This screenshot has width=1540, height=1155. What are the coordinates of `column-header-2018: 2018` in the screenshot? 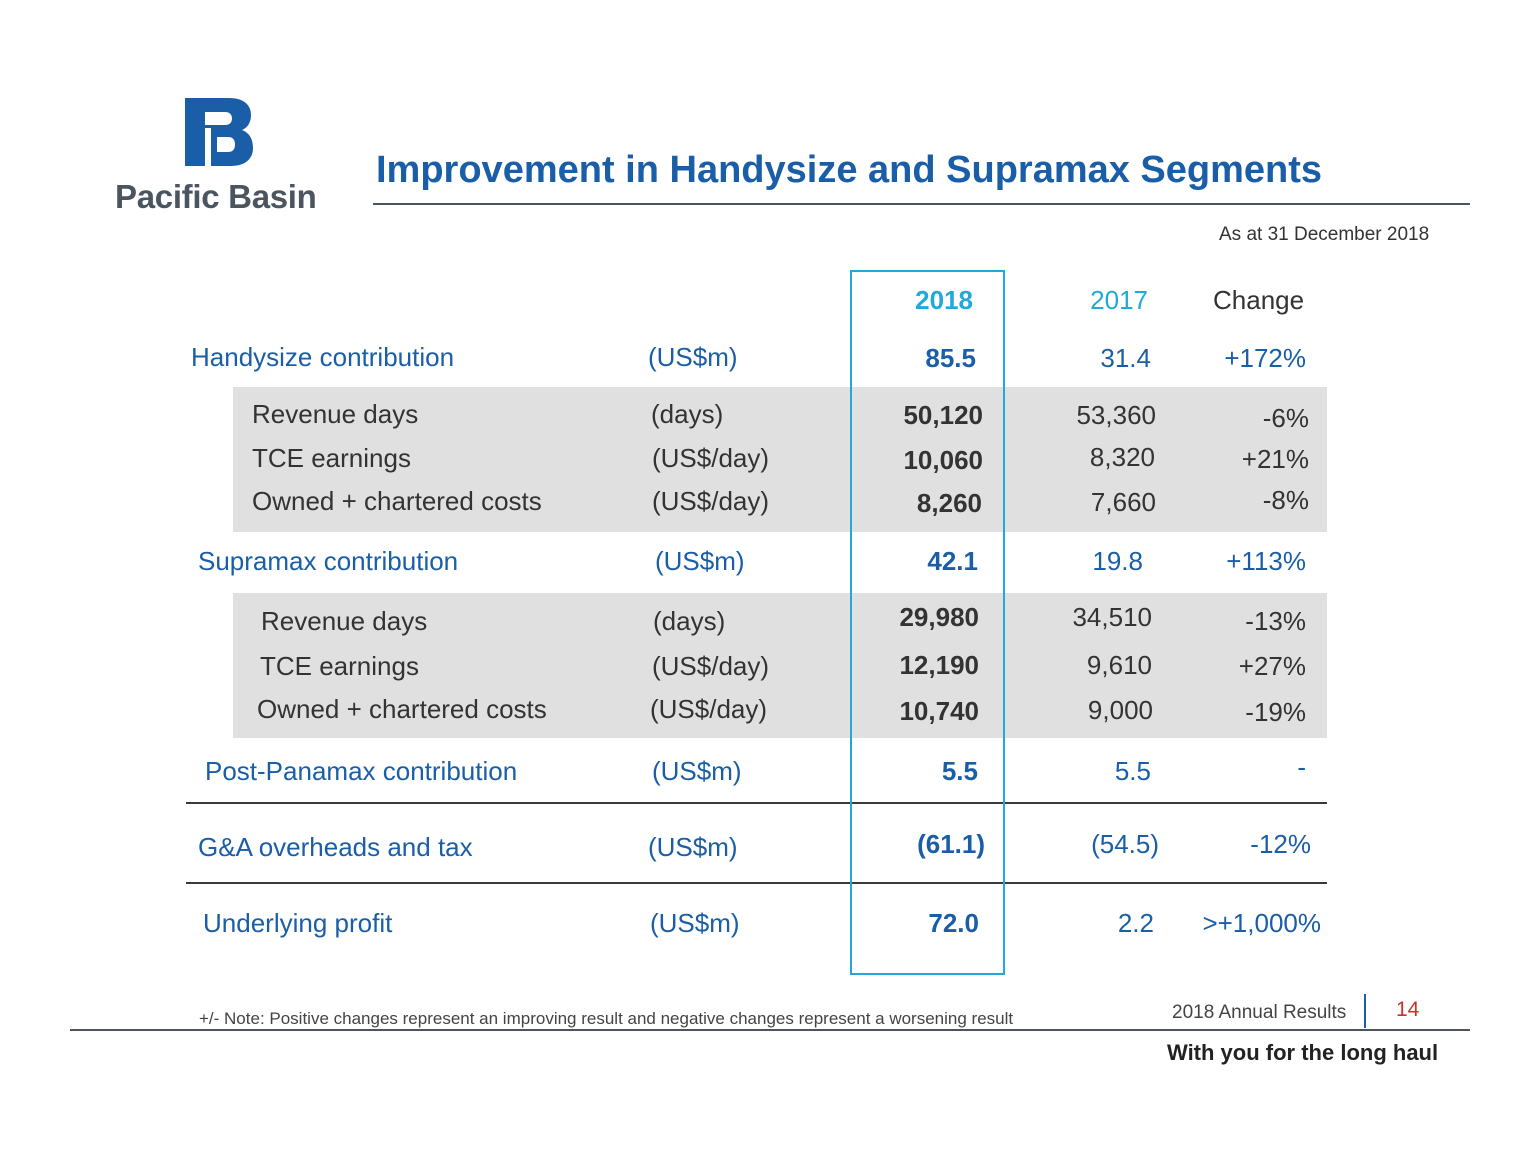 It's located at (944, 300).